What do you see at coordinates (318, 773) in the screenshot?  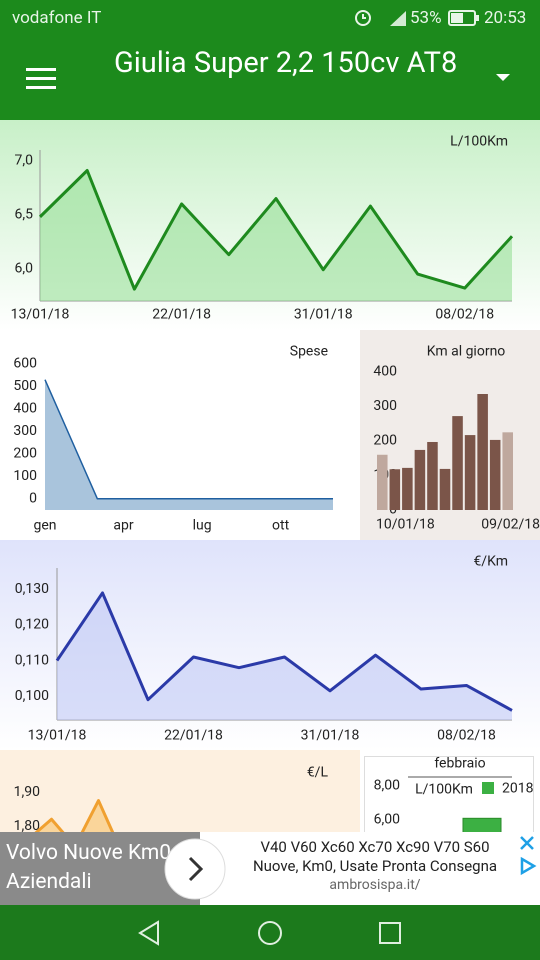 I see `chart-title: €/L` at bounding box center [318, 773].